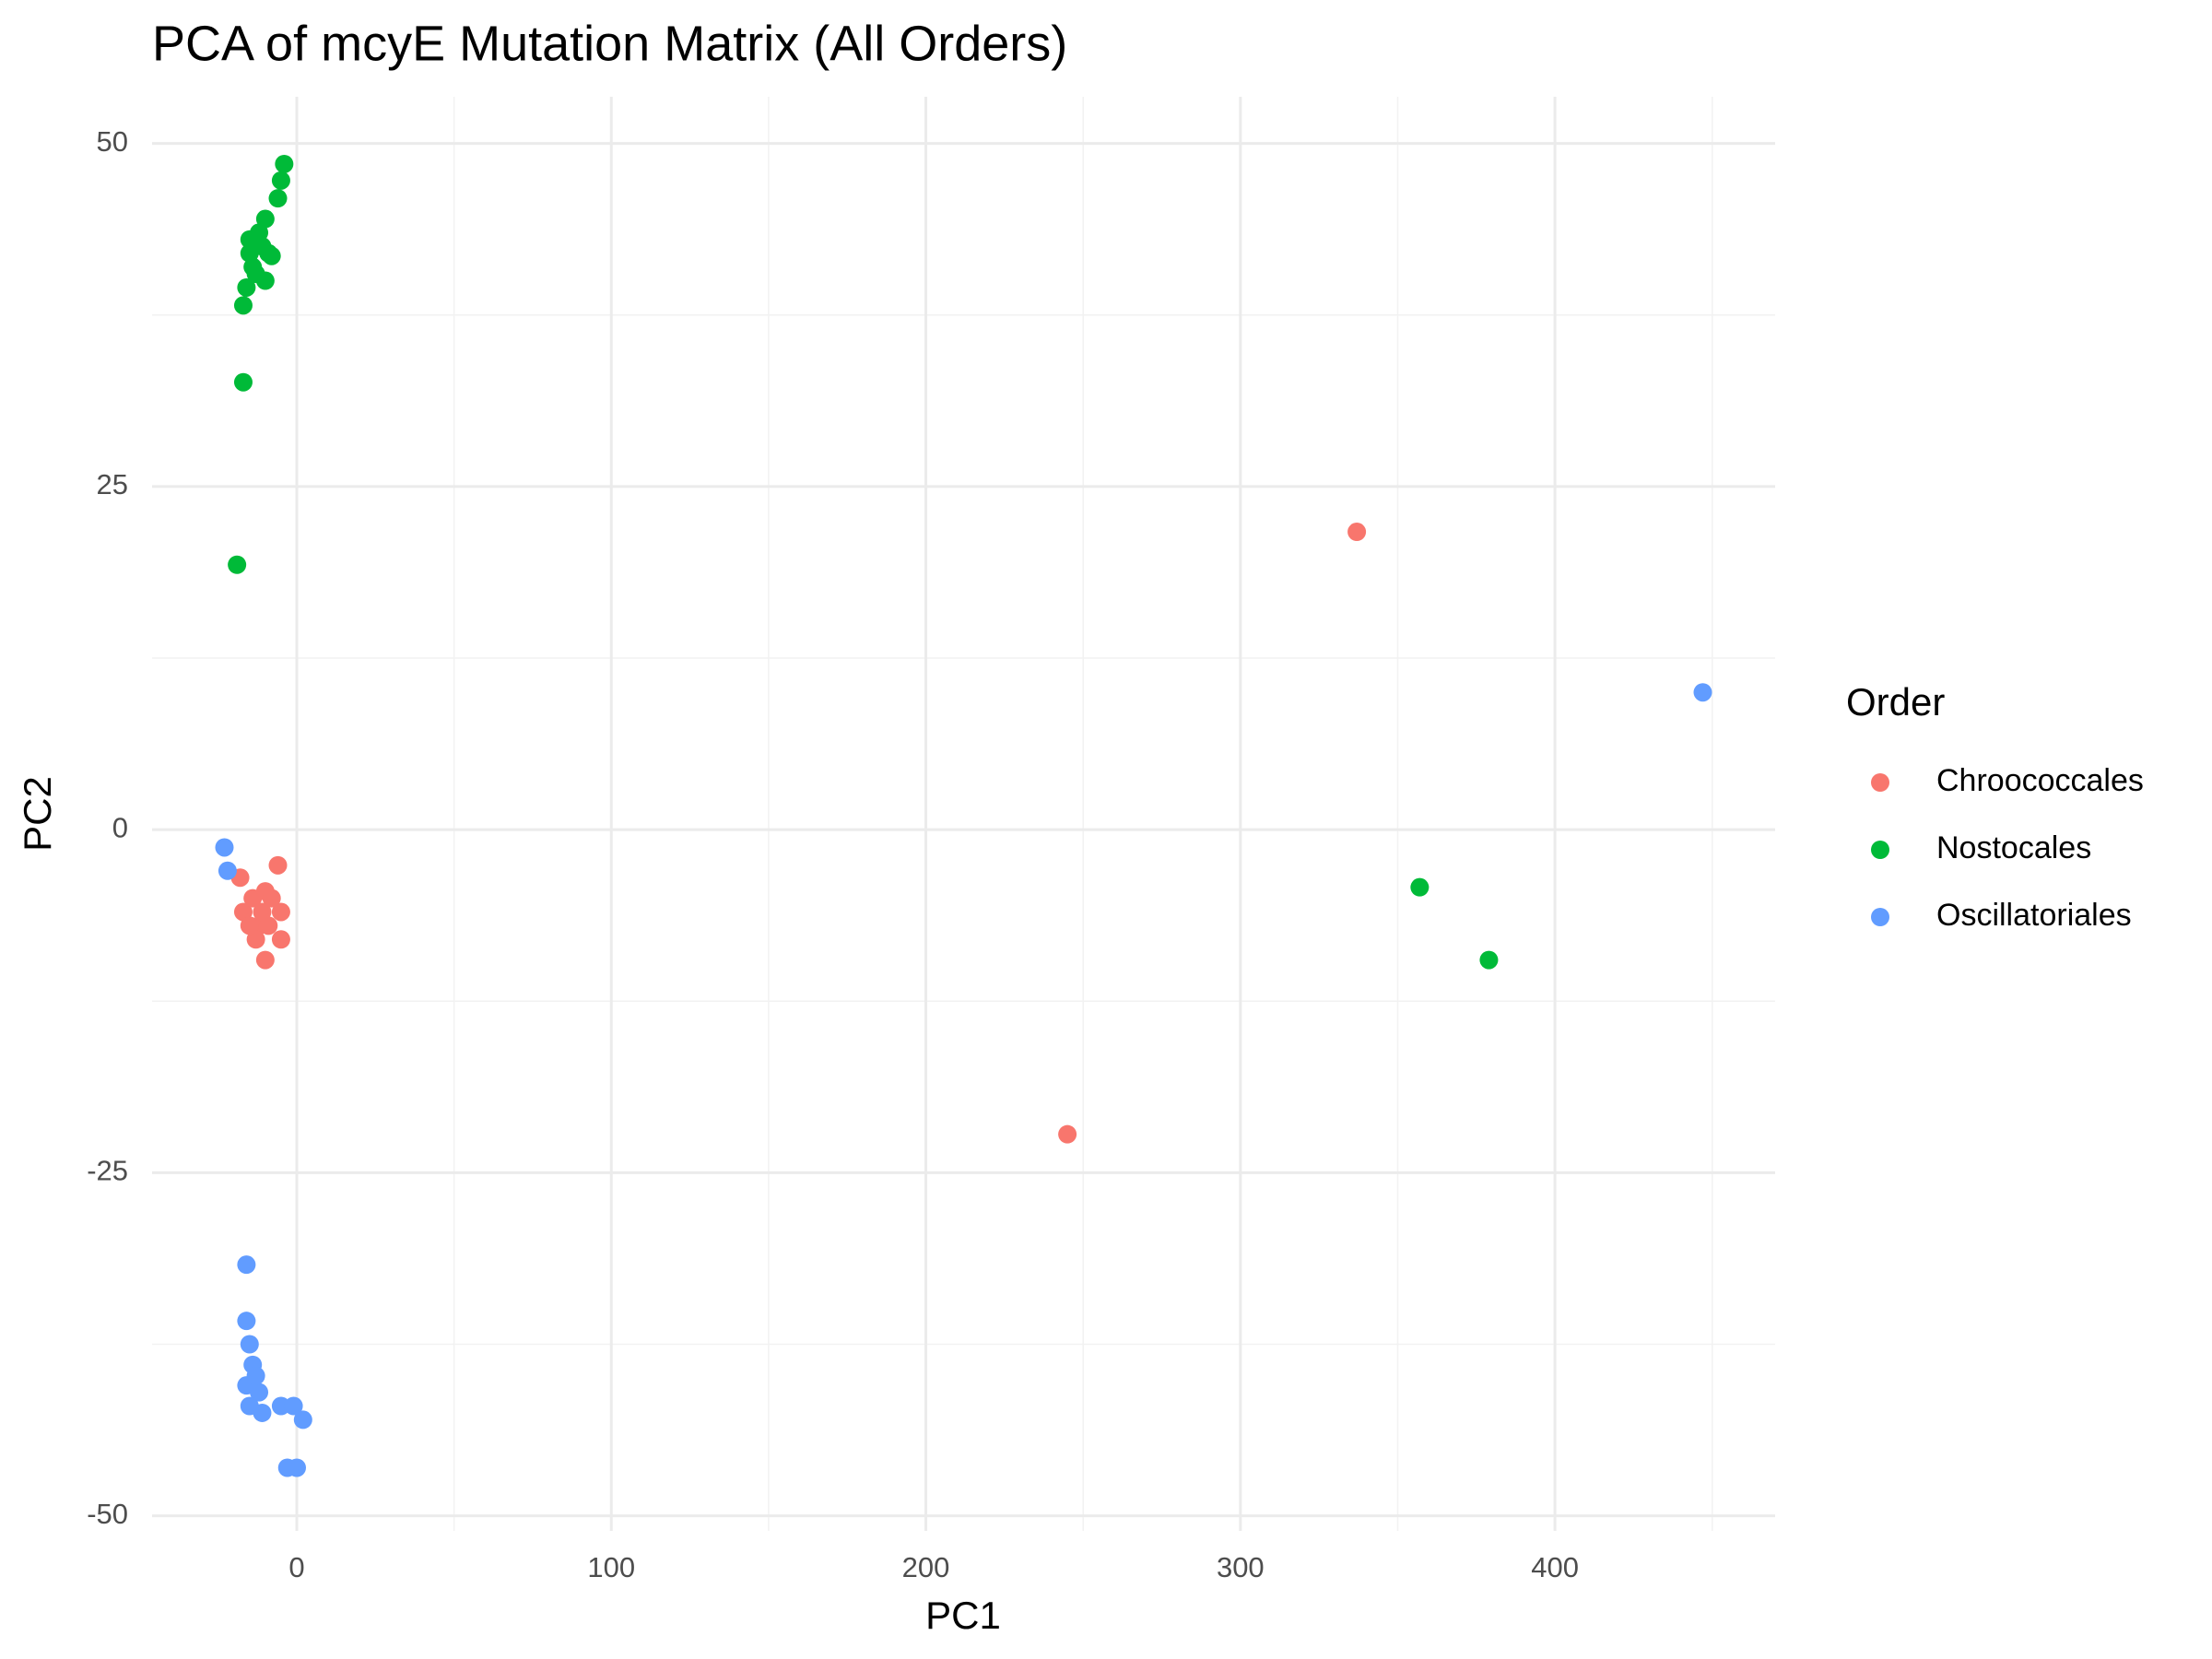 This screenshot has height=1659, width=2212. Describe the element at coordinates (112, 484) in the screenshot. I see `y-tick-label: 25` at that location.